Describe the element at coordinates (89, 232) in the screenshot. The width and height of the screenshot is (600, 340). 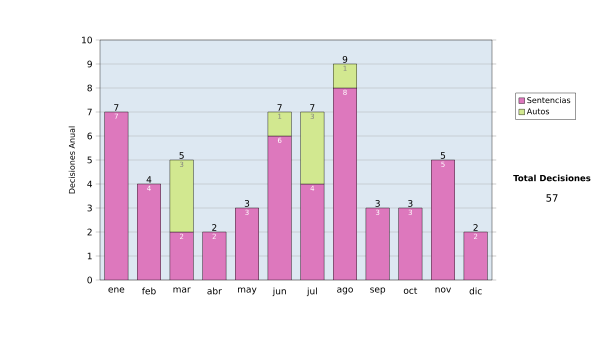
I see `y-tick-label: 2` at that location.